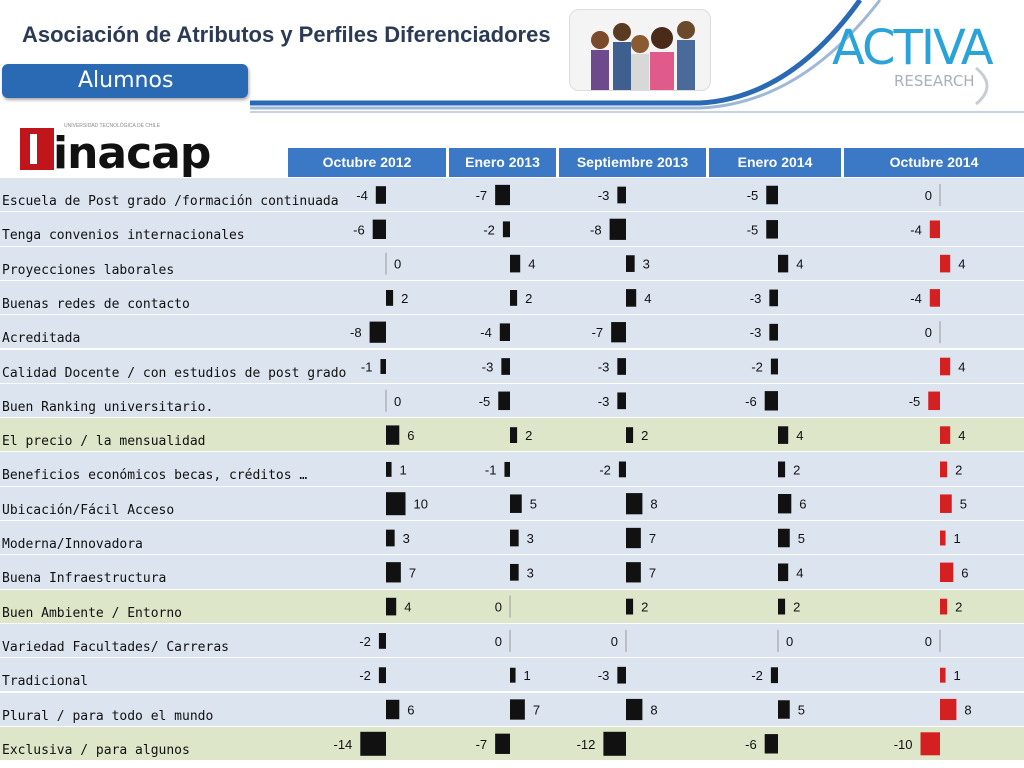 This screenshot has width=1024, height=768. Describe the element at coordinates (916, 65) in the screenshot. I see `activa-research-logo: ACTIVA RESEARCH` at that location.